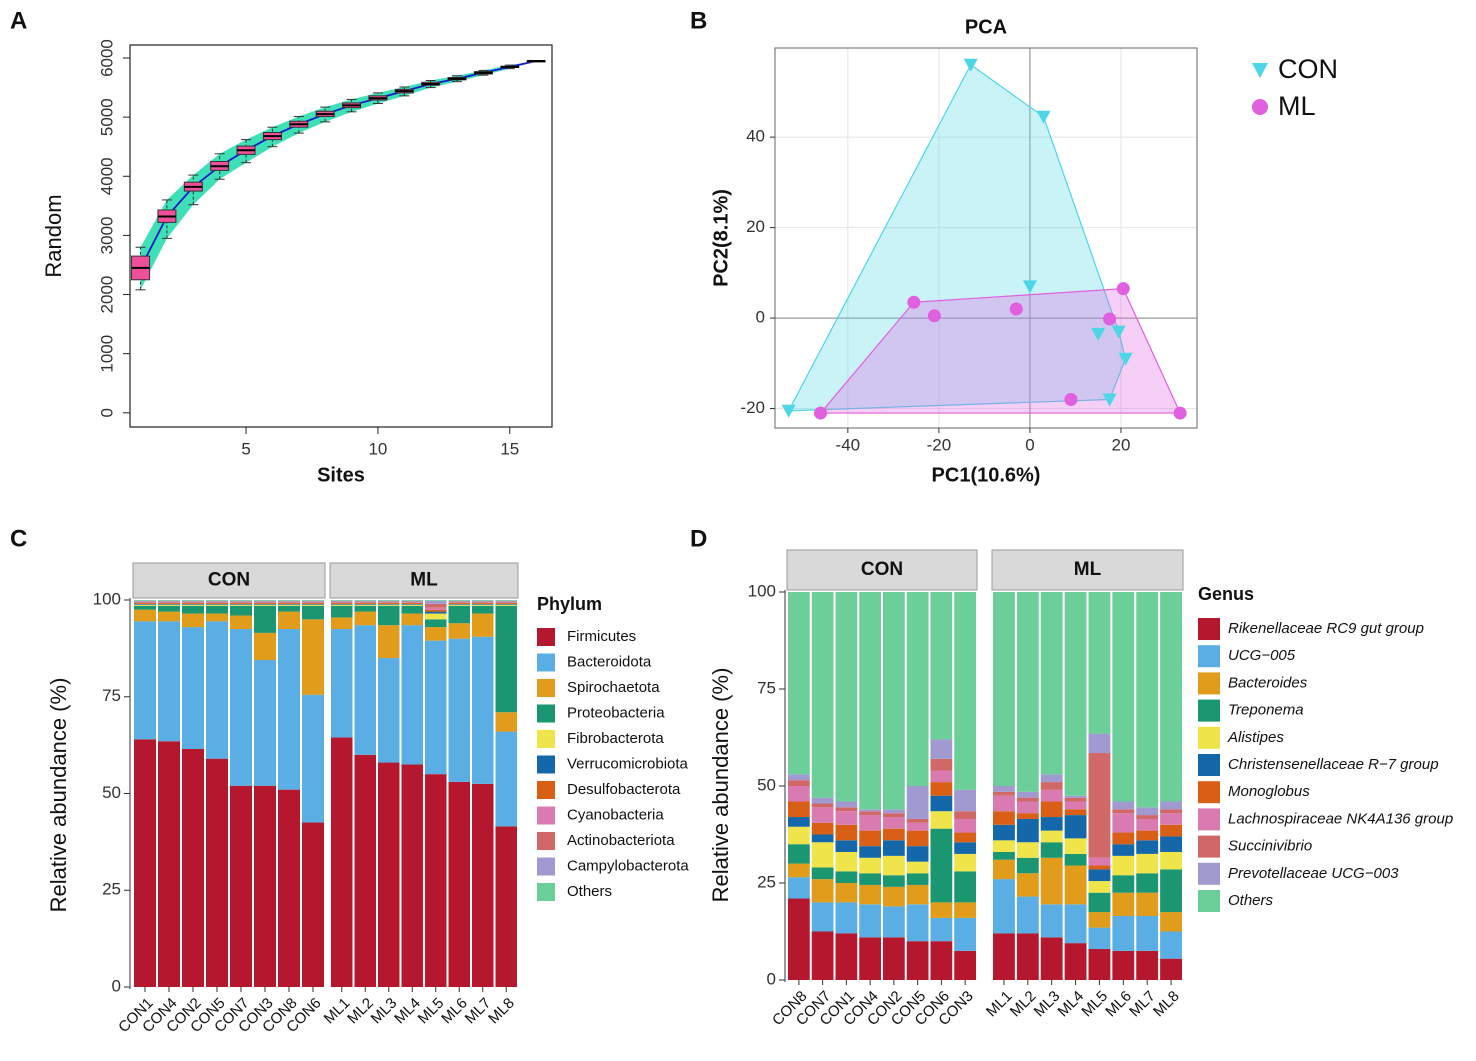  Describe the element at coordinates (1262, 655) in the screenshot. I see `legend-label: UCG−005` at that location.